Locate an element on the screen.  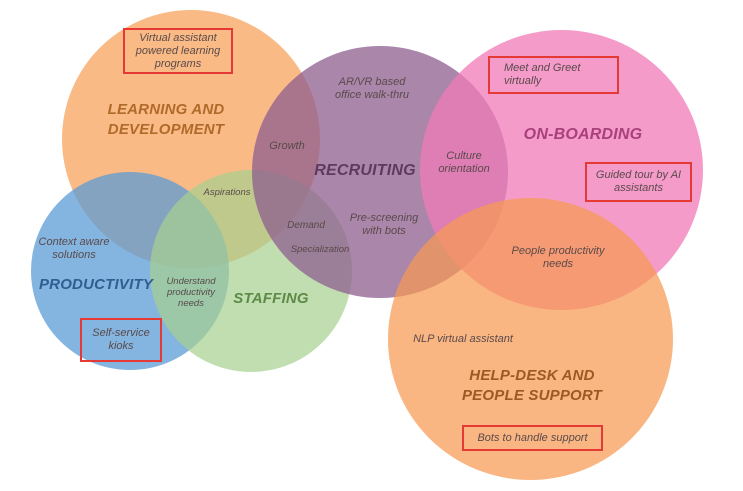
self-service-box: Self-service kioks is located at coordinates (121, 340).